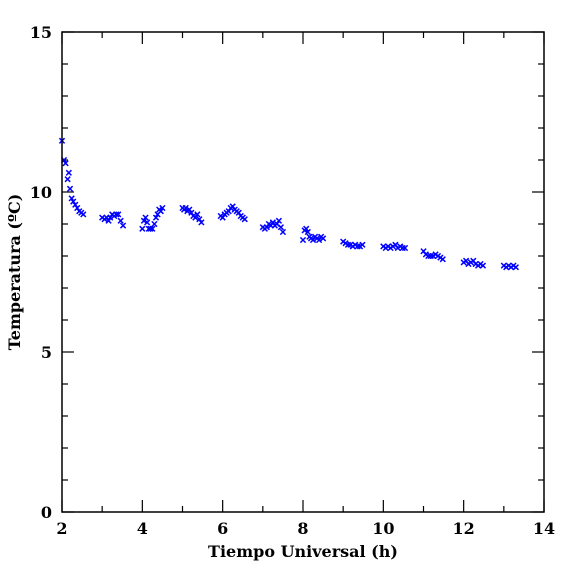 This screenshot has height=574, width=574. Describe the element at coordinates (46, 352) in the screenshot. I see `y-tick-label: 5` at that location.